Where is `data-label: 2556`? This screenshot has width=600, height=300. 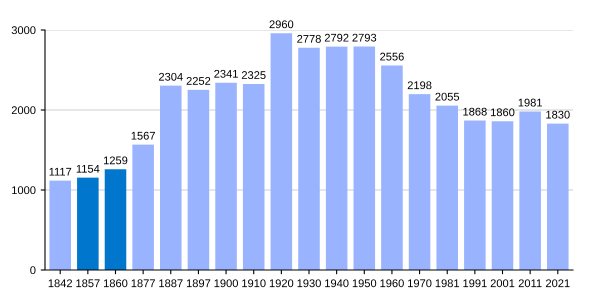
data-label: 2556 is located at coordinates (392, 56).